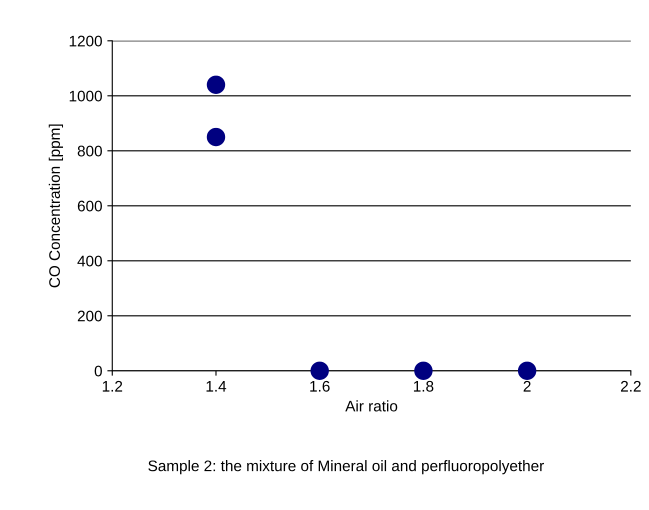  I want to click on x-tick-label: 1.6, so click(320, 386).